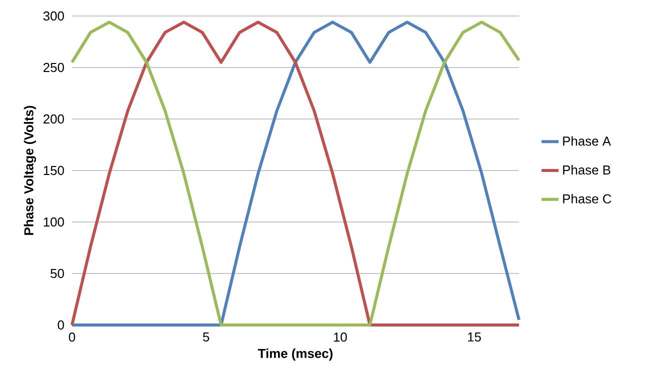  Describe the element at coordinates (587, 141) in the screenshot. I see `legend-label: Phase A` at that location.